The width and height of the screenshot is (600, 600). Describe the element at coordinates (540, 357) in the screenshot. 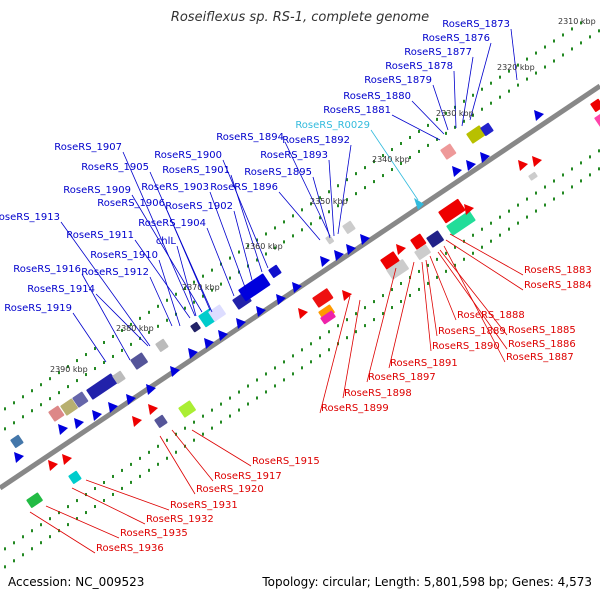

I see `gene-label: RoseRS_1887` at that location.